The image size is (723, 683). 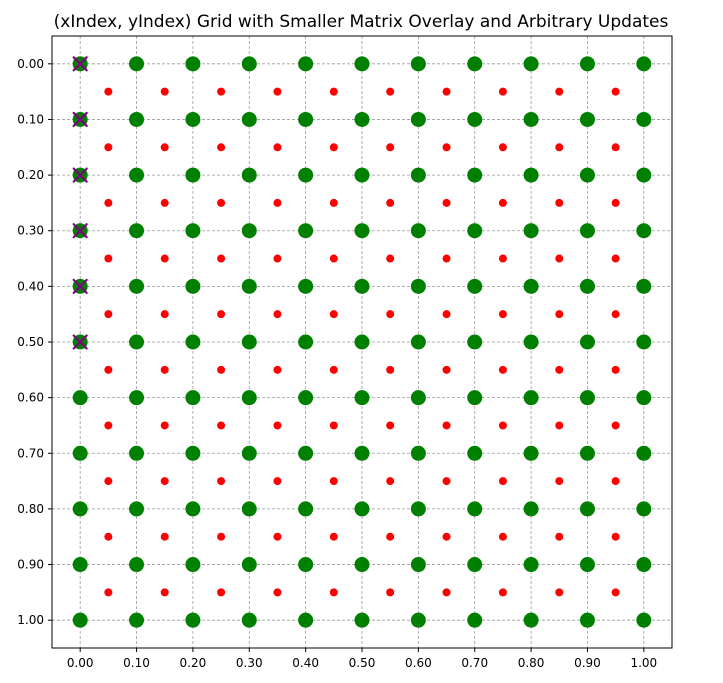 I want to click on y-tick-label: 0.20, so click(x=30, y=175).